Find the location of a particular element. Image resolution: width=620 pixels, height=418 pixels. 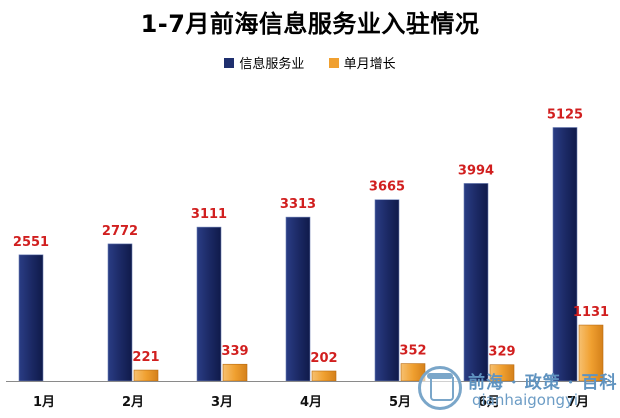

legend-label-series-1: 信息服务业 is located at coordinates (272, 64).